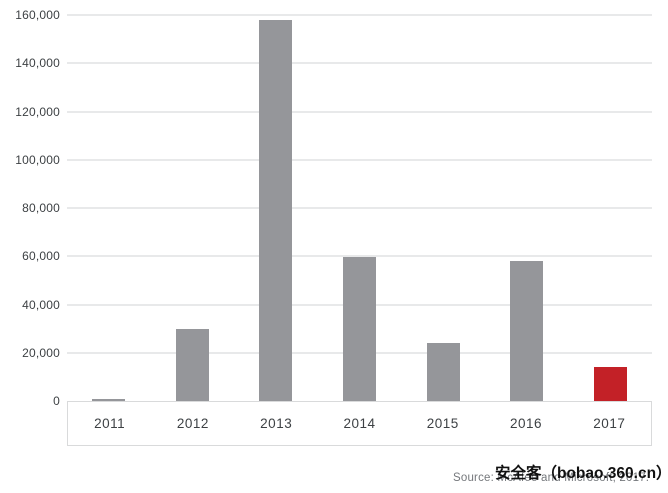 Image resolution: width=668 pixels, height=493 pixels. I want to click on y-axis-tick-label: 120,000, so click(37, 111).